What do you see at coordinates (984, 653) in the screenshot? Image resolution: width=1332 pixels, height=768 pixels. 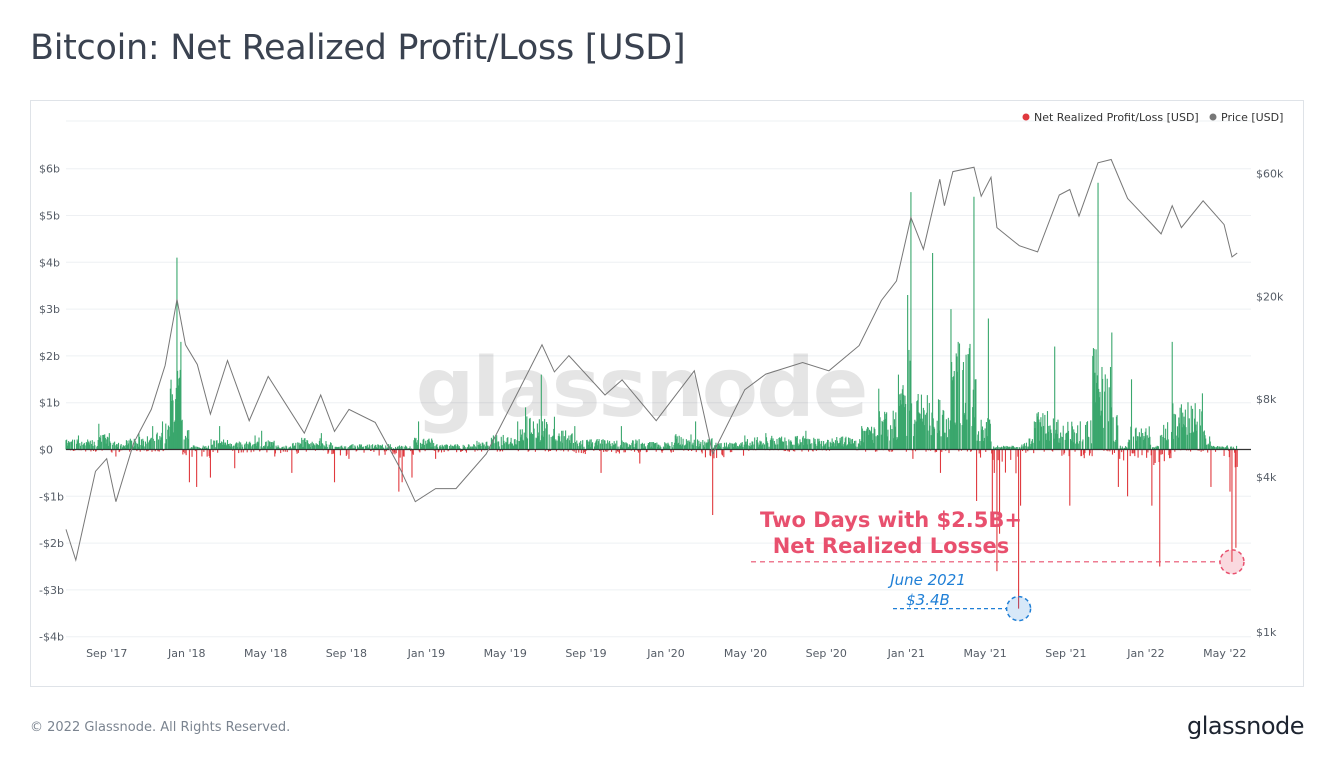 I see `x-tick-label: May '21` at bounding box center [984, 653].